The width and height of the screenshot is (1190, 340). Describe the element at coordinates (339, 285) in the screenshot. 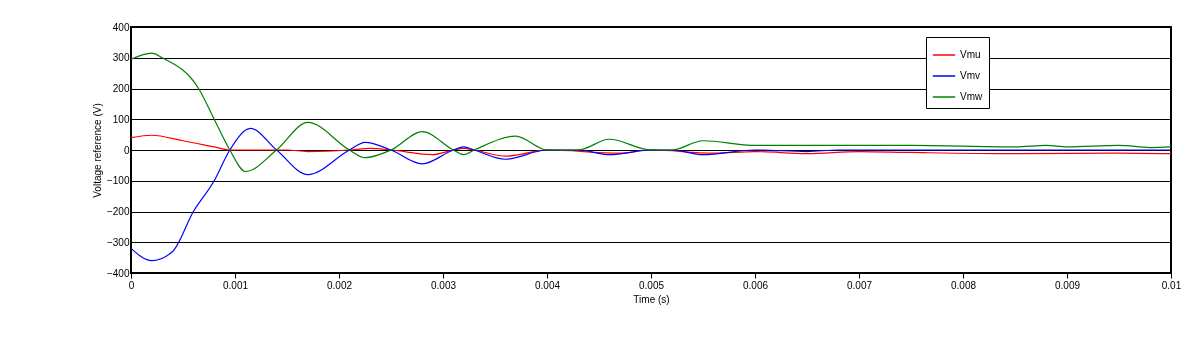

I see `x-tick-label: 0.002` at that location.